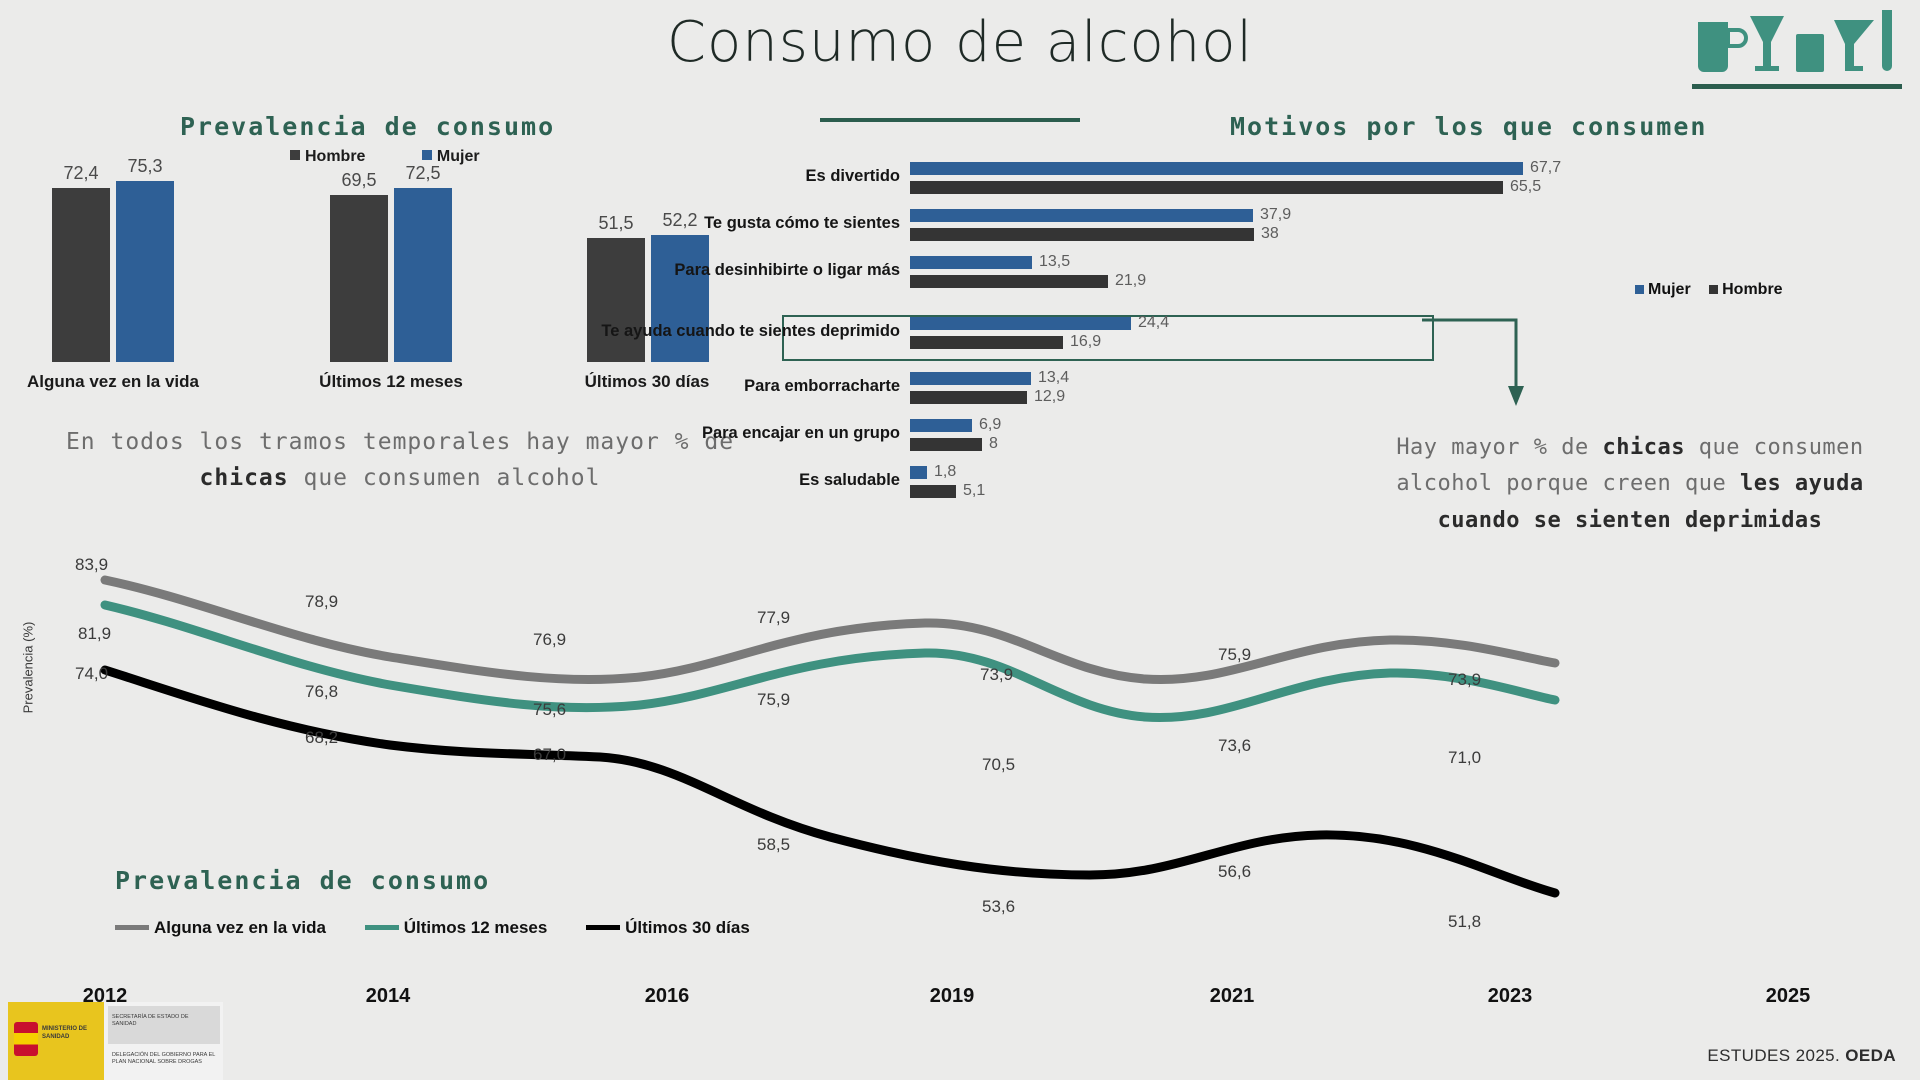 Image resolution: width=1920 pixels, height=1080 pixels. What do you see at coordinates (974, 490) in the screenshot?
I see `hbar-value-label: 5,1` at bounding box center [974, 490].